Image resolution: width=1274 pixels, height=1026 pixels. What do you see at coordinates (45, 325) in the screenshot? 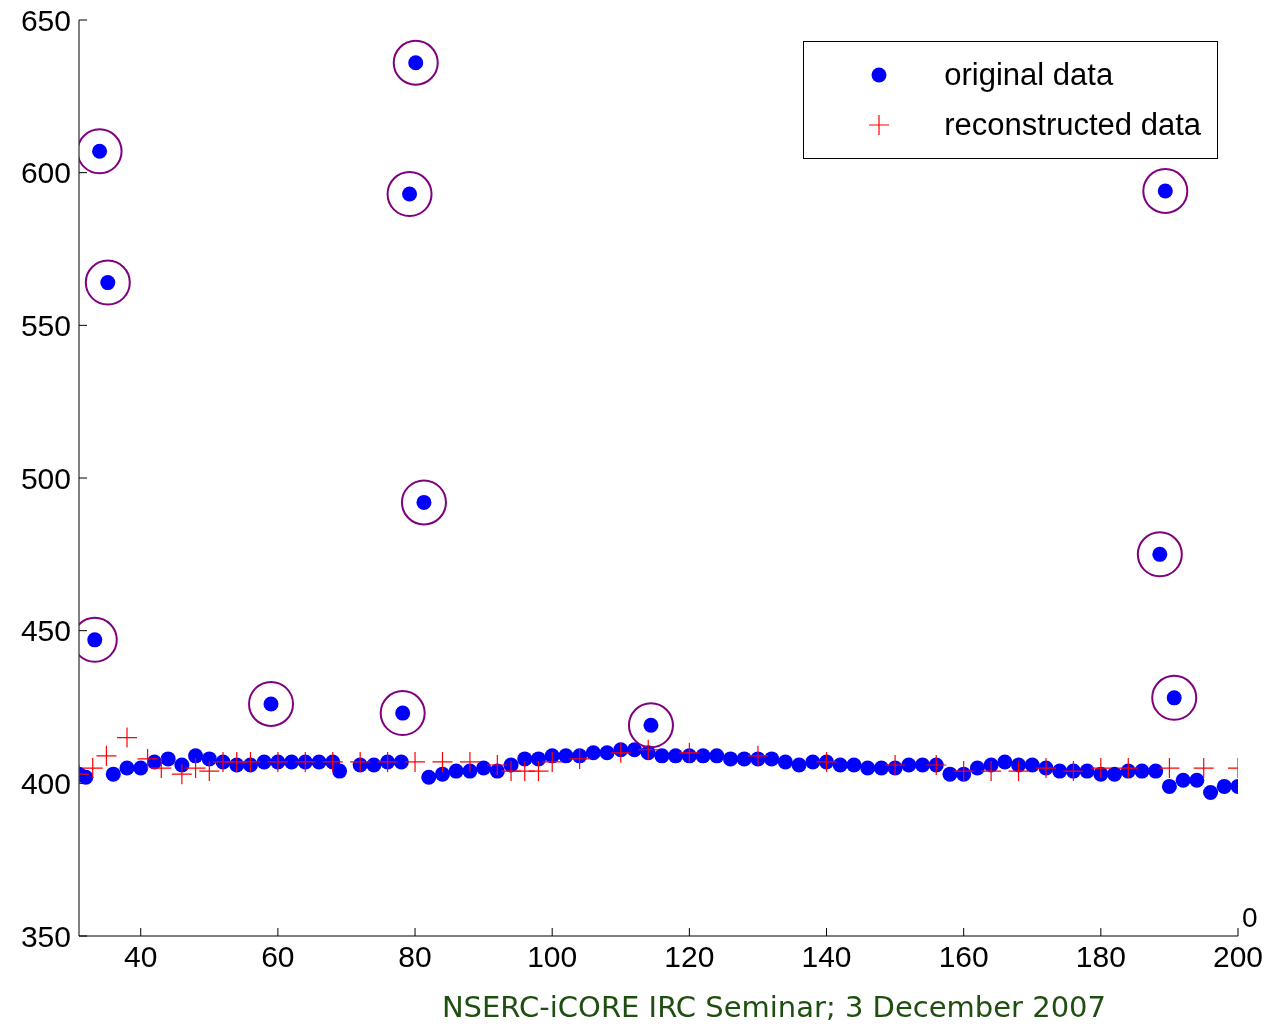
I see `y-tick-label: 550` at bounding box center [45, 325].